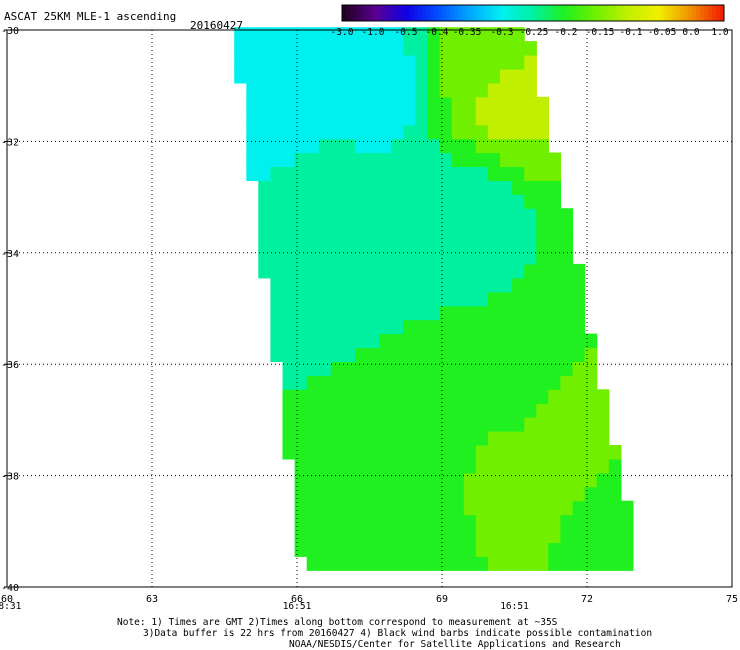 This screenshot has width=740, height=650. I want to click on colorbar-frame, so click(533, 13).